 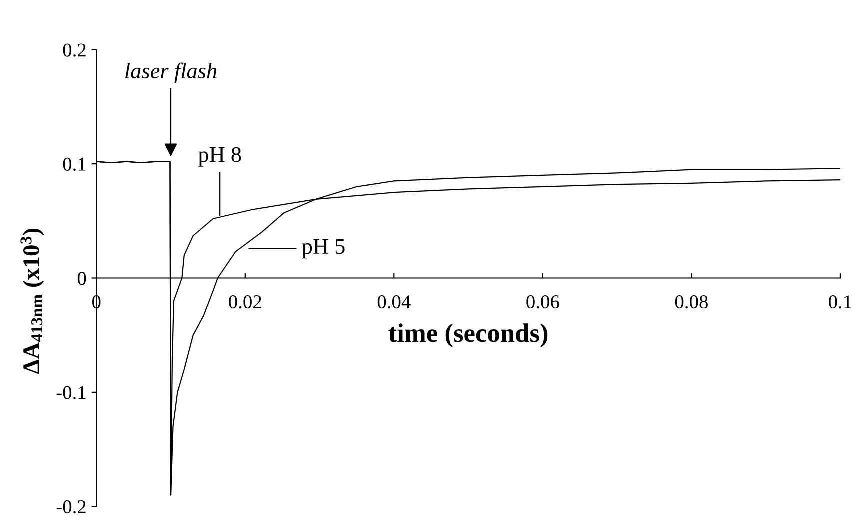 What do you see at coordinates (323, 249) in the screenshot?
I see `annotation: pH 5` at bounding box center [323, 249].